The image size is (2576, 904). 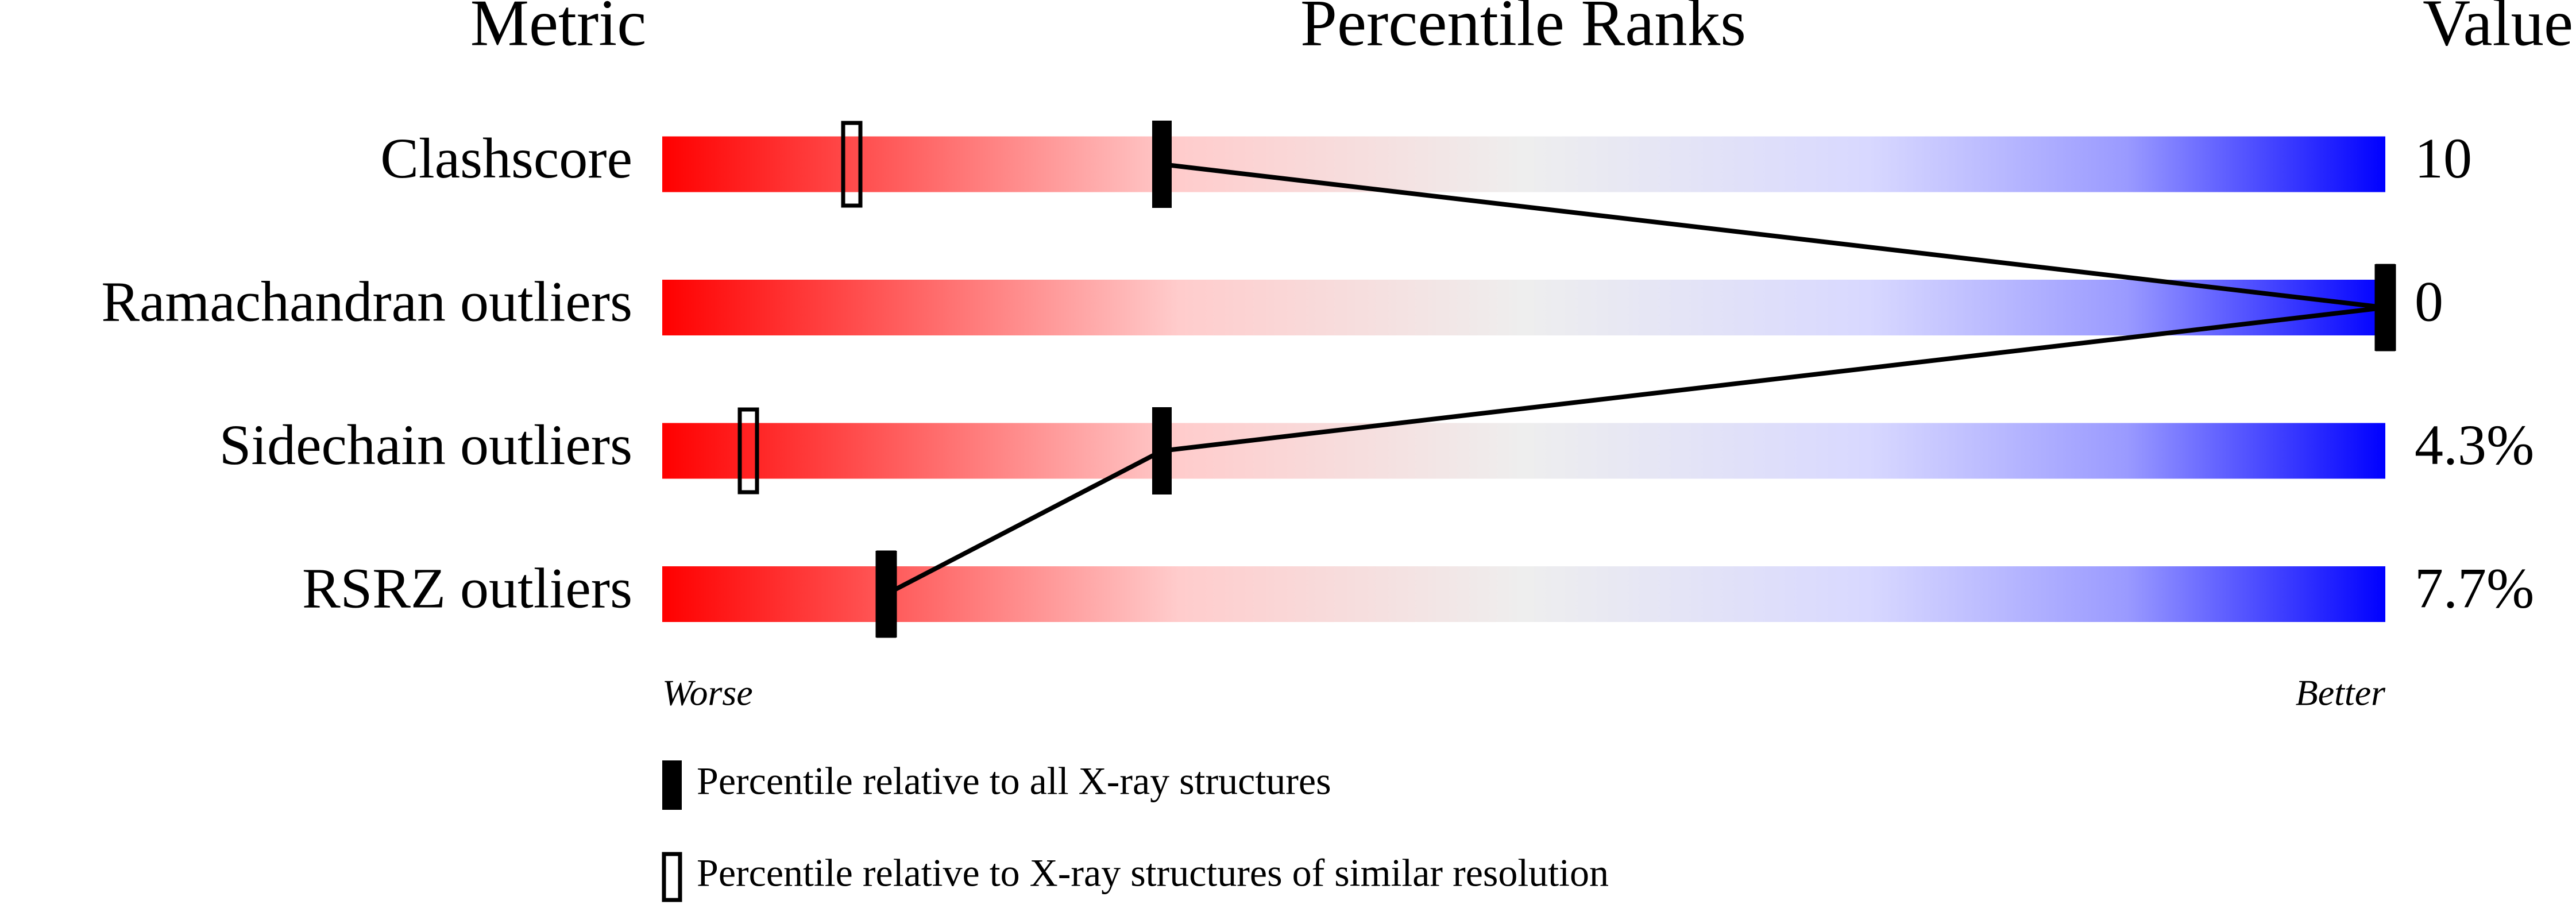 What do you see at coordinates (467, 588) in the screenshot?
I see `metric-label: RSRZ outliers` at bounding box center [467, 588].